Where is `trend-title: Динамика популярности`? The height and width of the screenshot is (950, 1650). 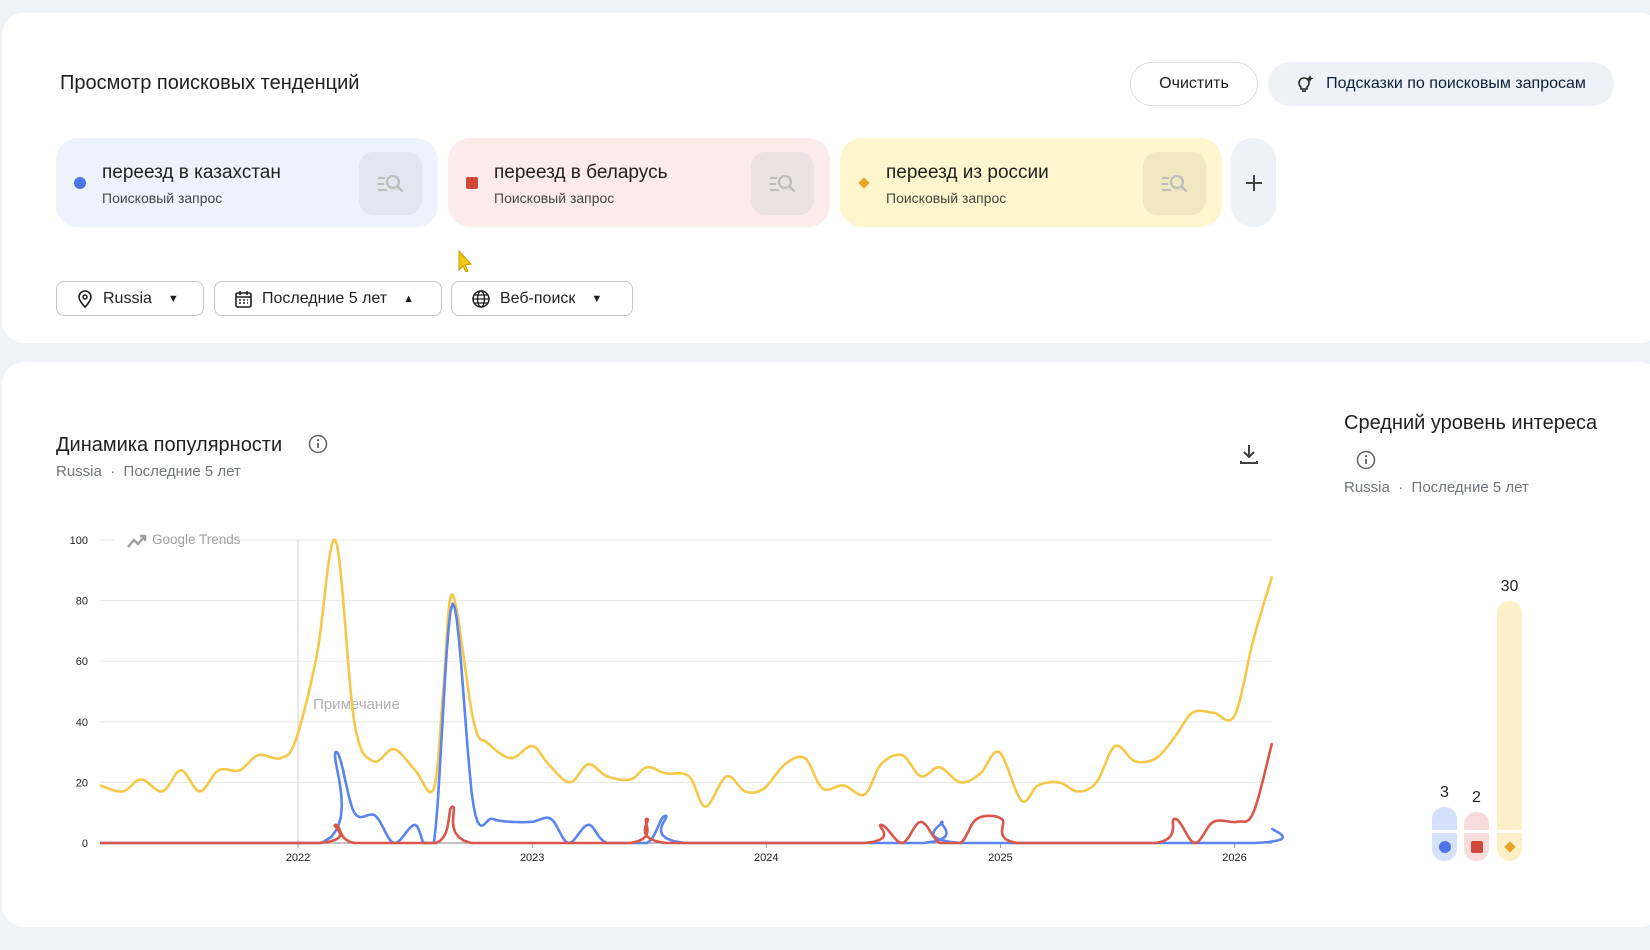
trend-title: Динамика популярности is located at coordinates (169, 445).